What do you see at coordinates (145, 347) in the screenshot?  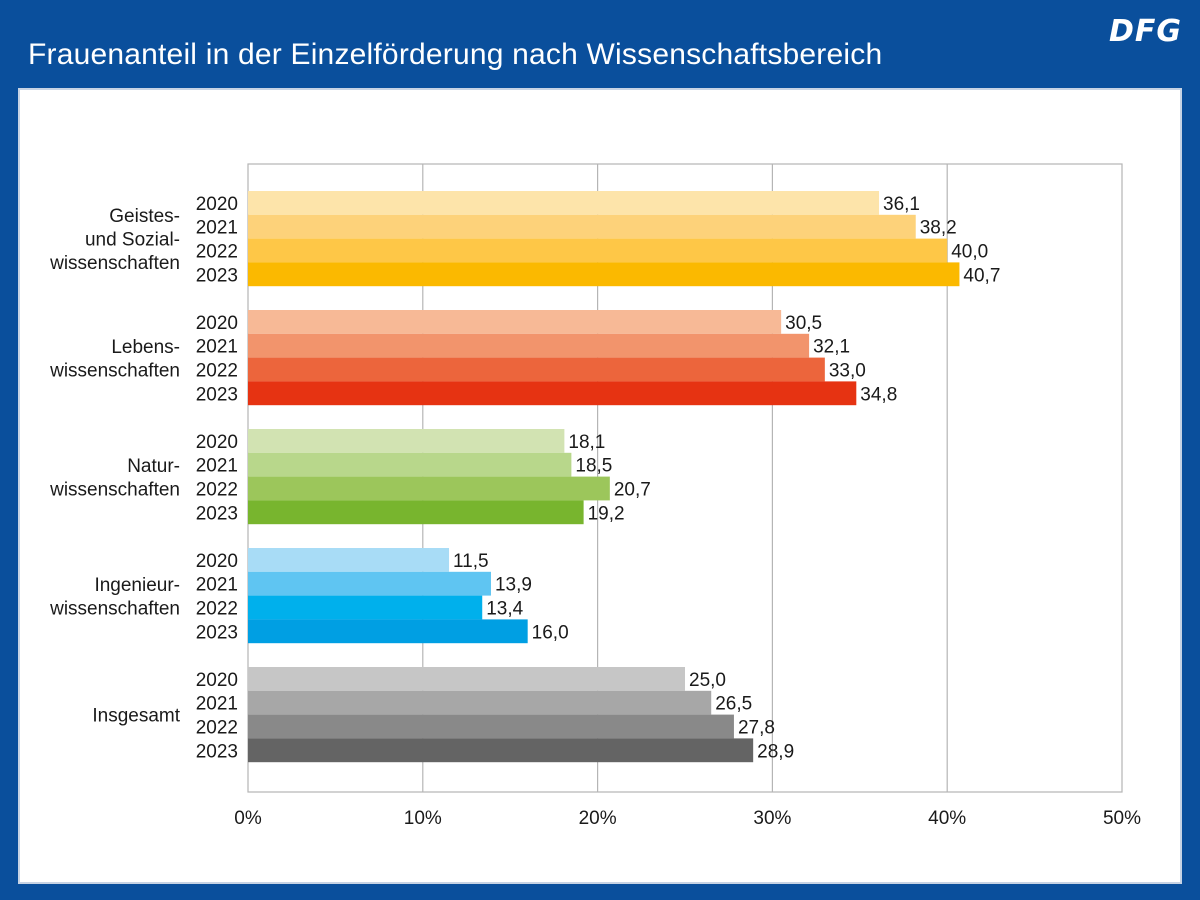 I see `category-label: Lebens-` at bounding box center [145, 347].